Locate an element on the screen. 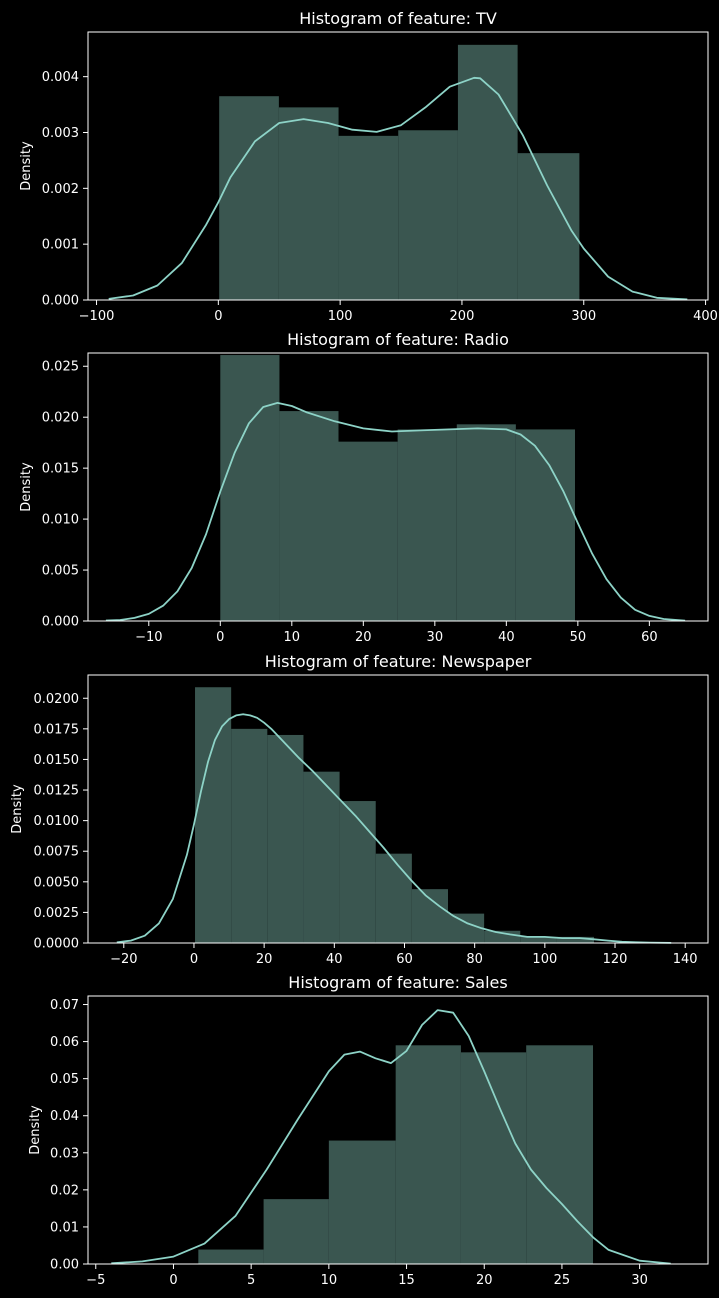 Image resolution: width=719 pixels, height=1298 pixels. y-tick-label: 0.03 is located at coordinates (64, 1153).